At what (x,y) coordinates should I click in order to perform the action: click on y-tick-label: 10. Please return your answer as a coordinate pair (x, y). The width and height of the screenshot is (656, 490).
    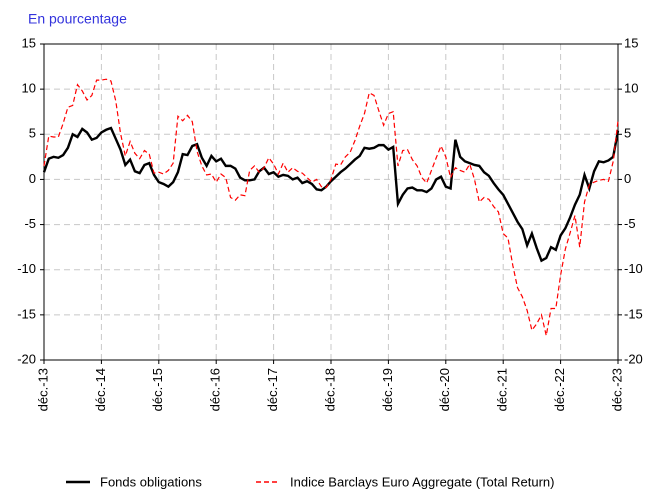
    Looking at the image, I should click on (29, 88).